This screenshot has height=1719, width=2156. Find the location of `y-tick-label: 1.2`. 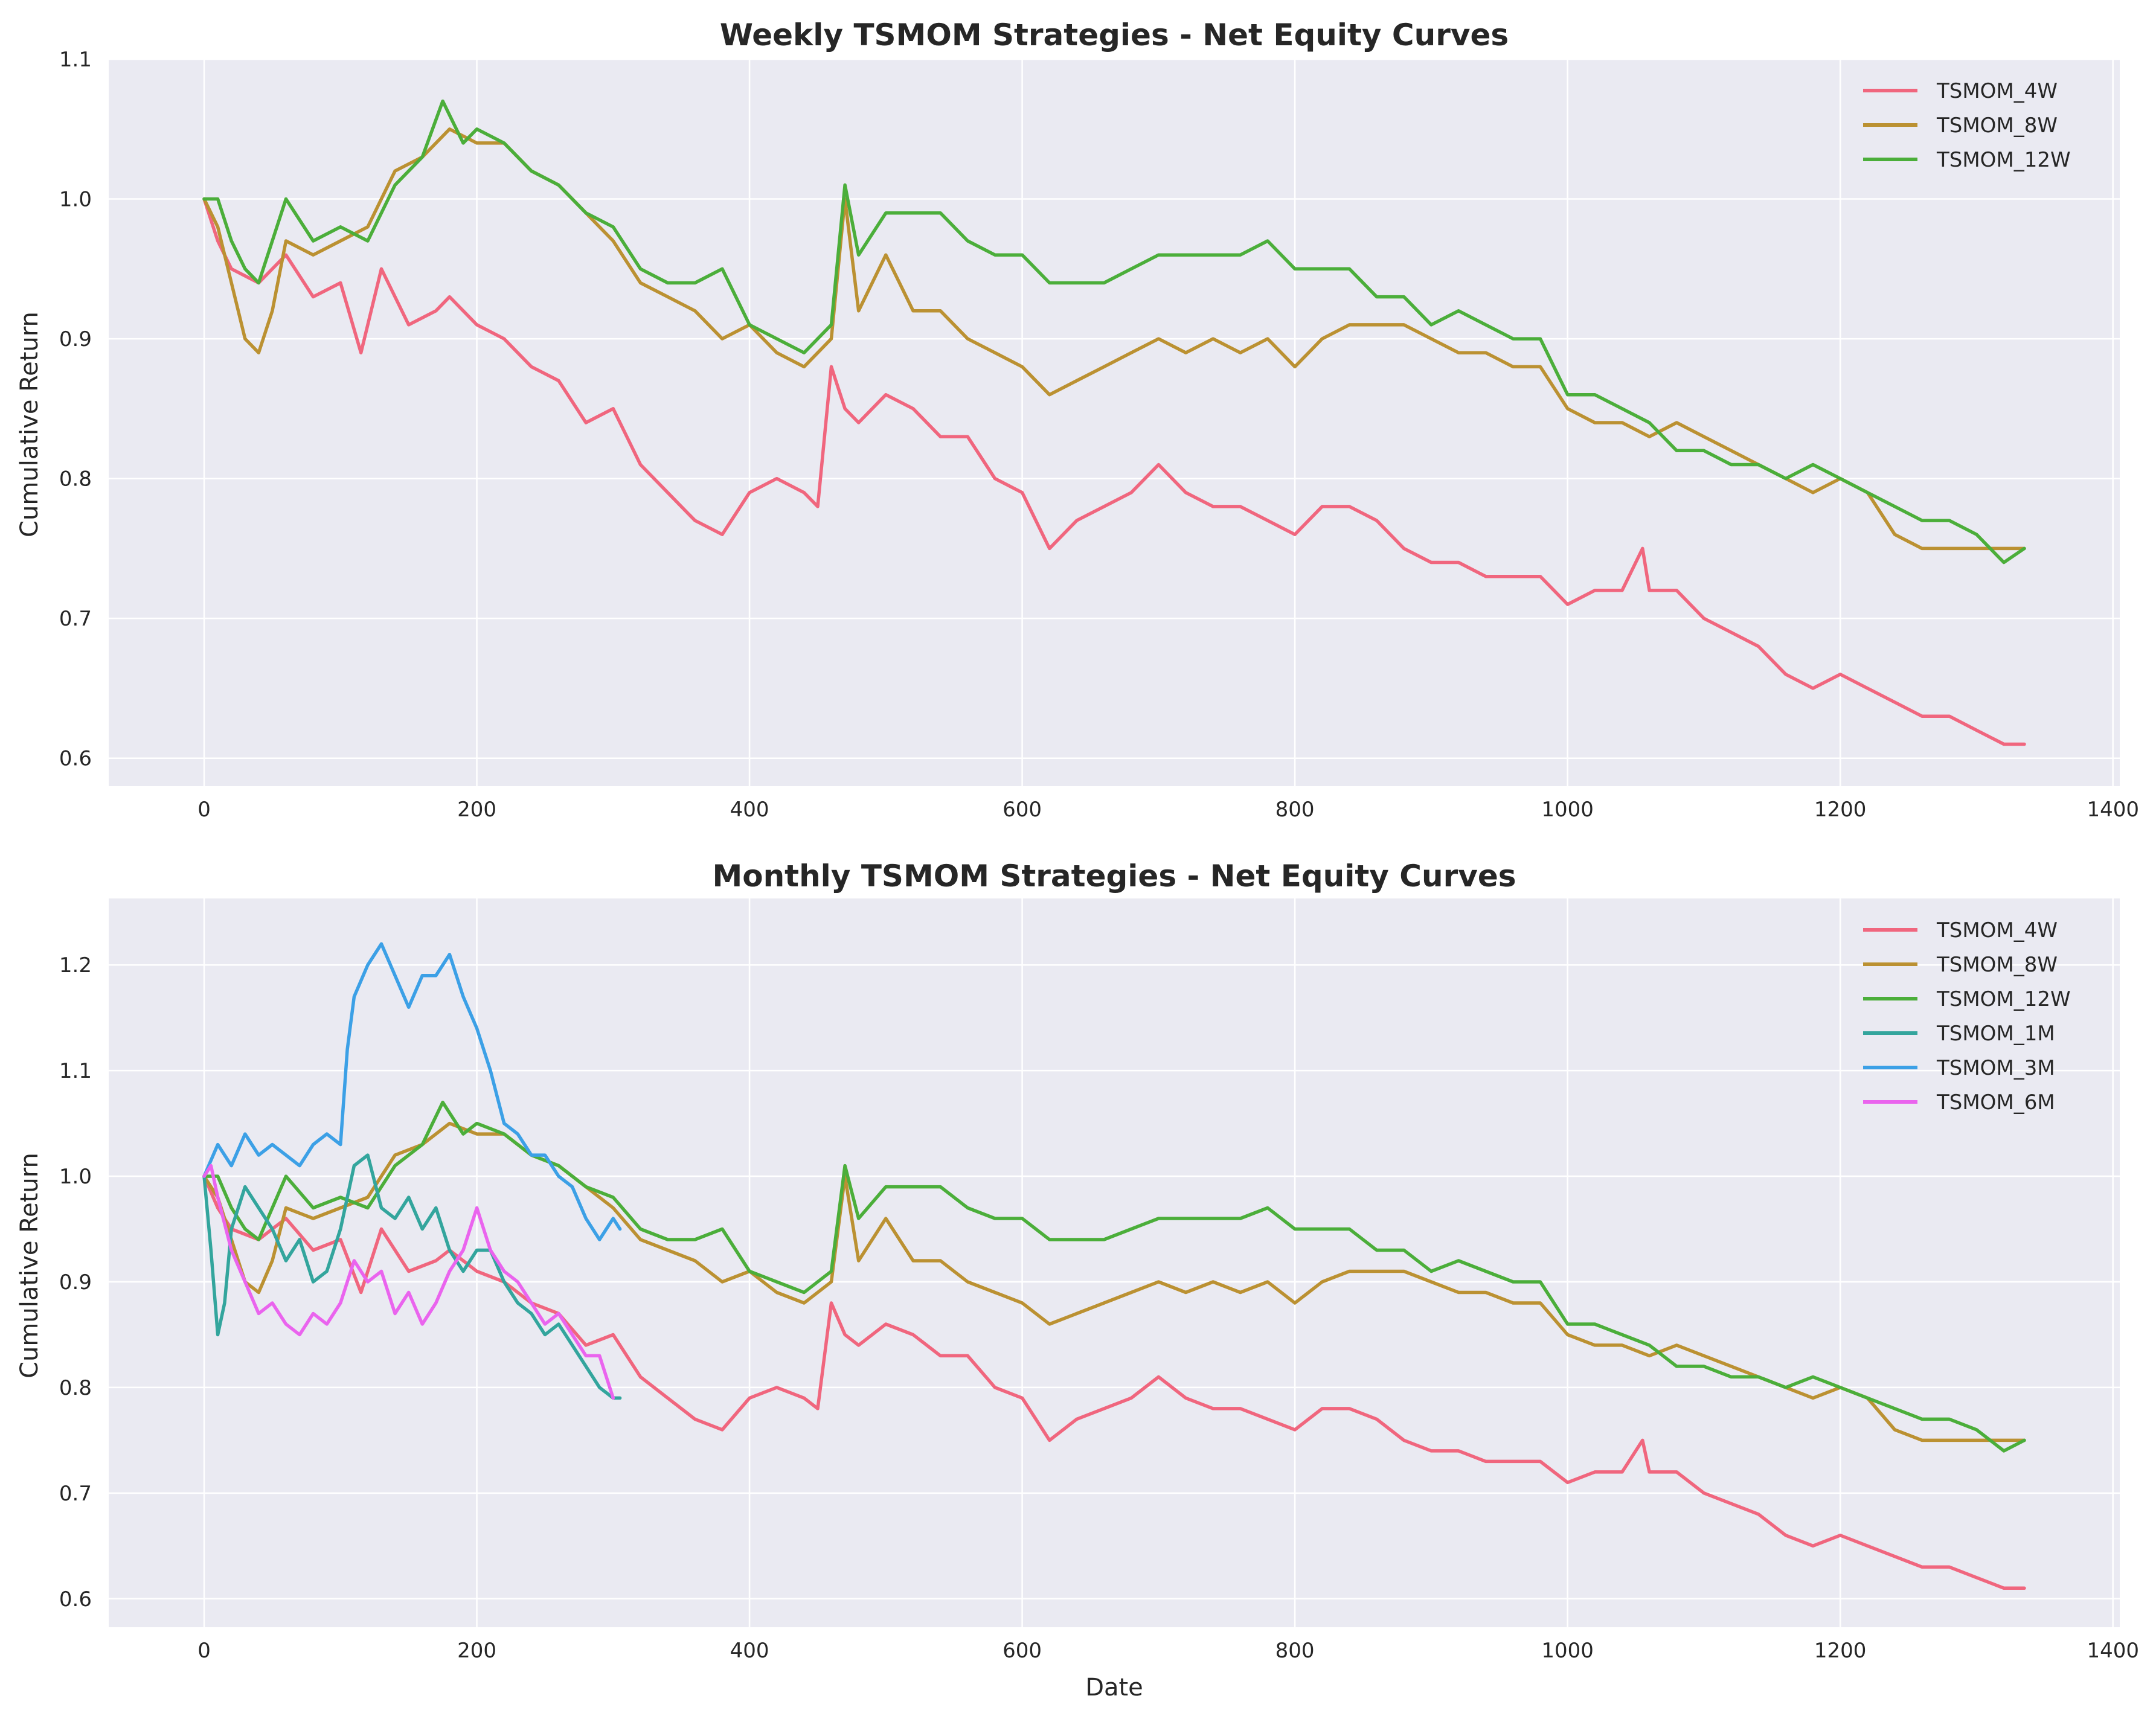

y-tick-label: 1.2 is located at coordinates (75, 965).